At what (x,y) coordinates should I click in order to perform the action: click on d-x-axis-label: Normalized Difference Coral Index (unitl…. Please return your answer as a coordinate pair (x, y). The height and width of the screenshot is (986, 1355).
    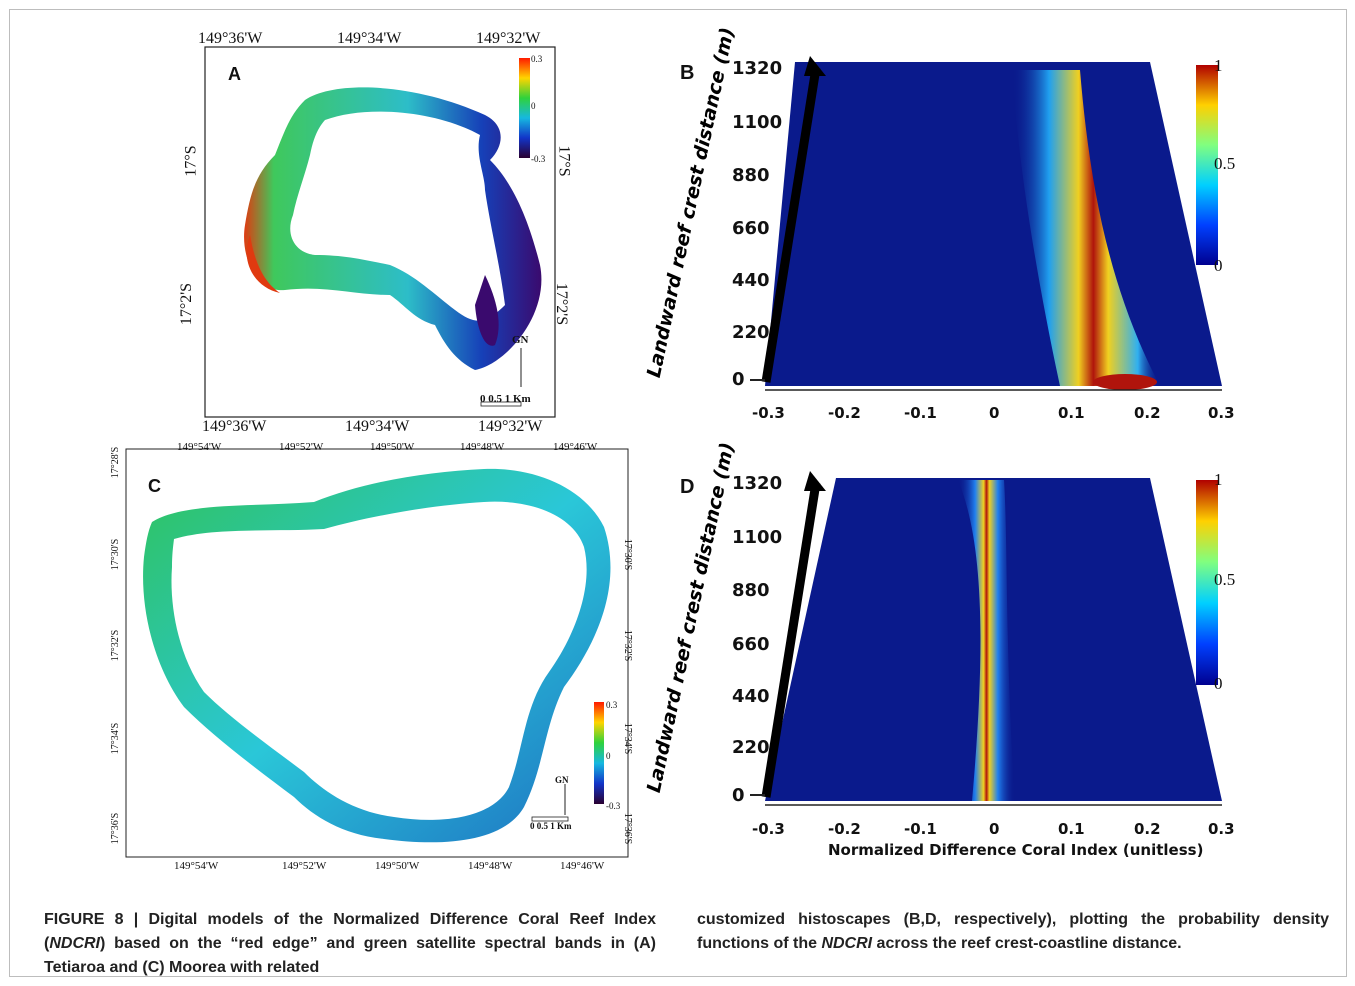
    Looking at the image, I should click on (1016, 850).